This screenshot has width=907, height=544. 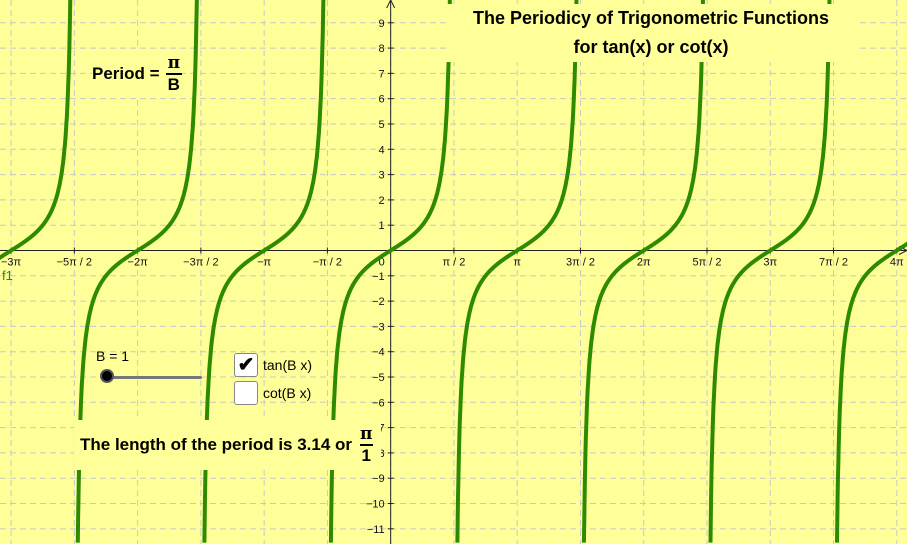 I want to click on title-line-1: The Periodicy of Trigonometric Functions, so click(x=651, y=18).